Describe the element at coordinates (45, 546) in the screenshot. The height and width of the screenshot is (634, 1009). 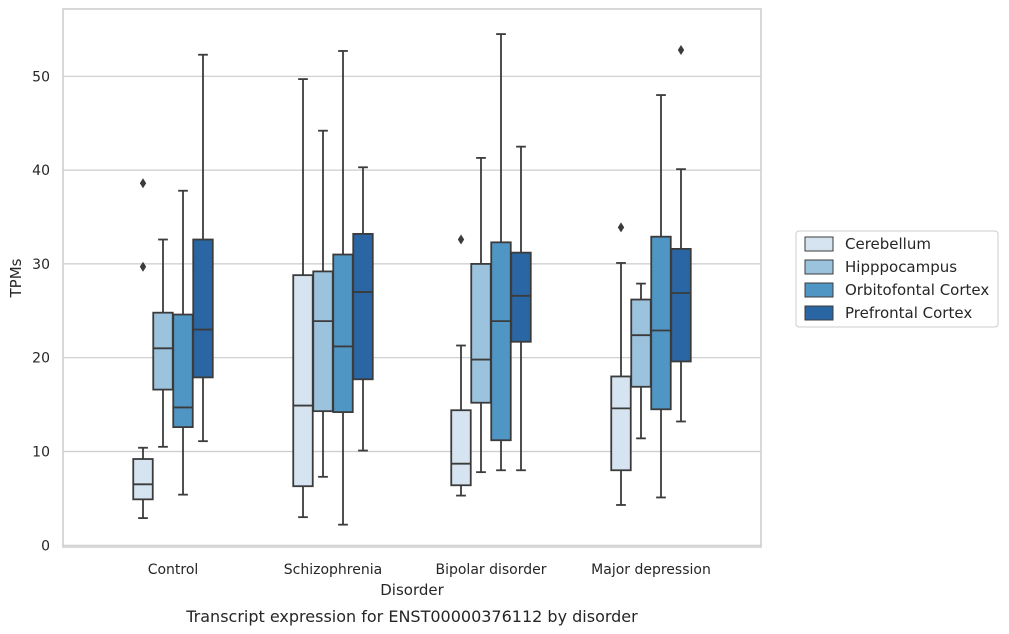
I see `y-tick-label: 0` at that location.